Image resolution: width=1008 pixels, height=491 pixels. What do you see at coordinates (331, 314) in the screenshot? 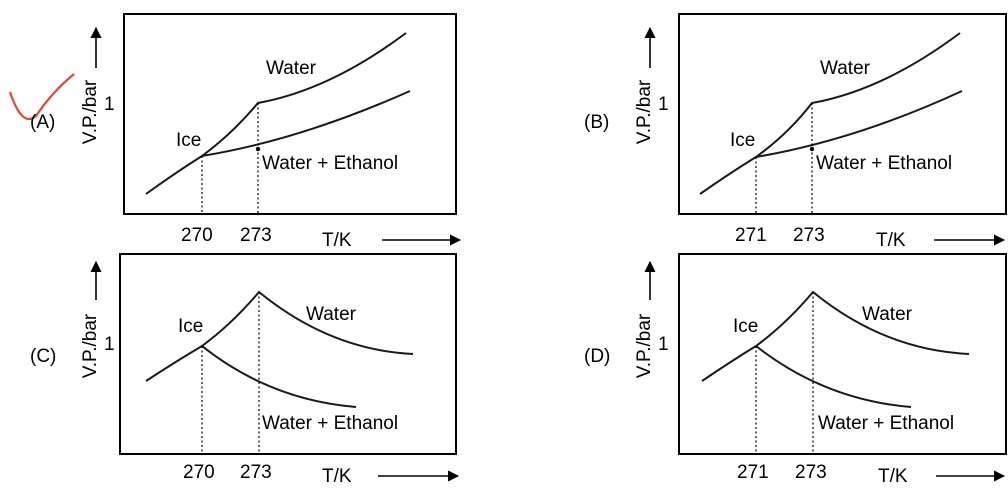
I see `option-c-water-label: Water` at bounding box center [331, 314].